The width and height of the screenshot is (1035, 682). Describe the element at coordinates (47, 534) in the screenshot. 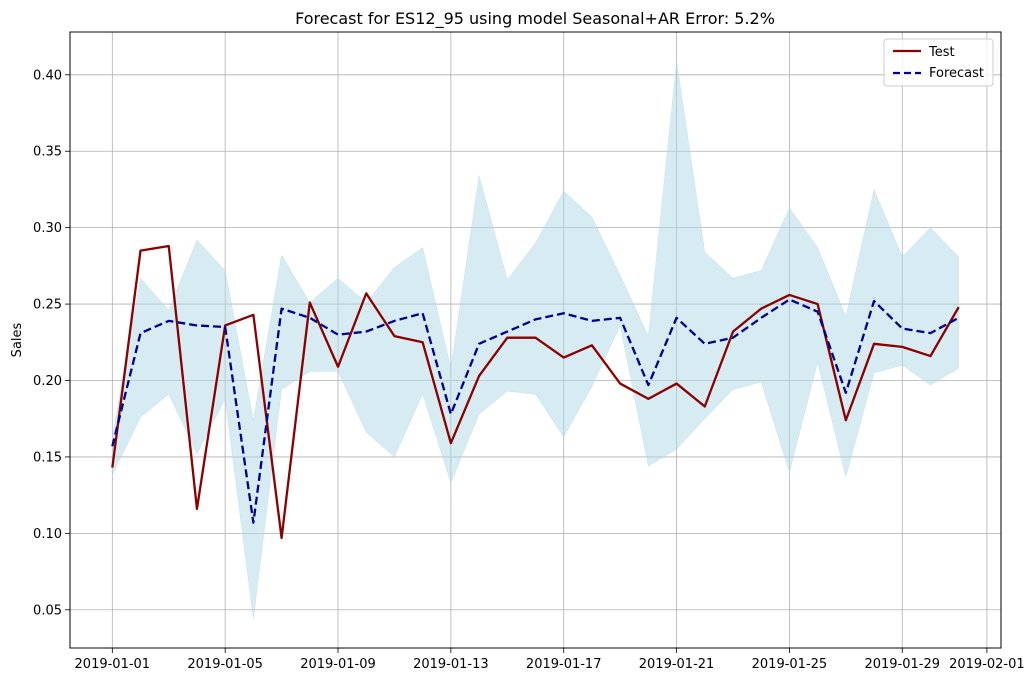

I see `y-tick-label: 0.10` at that location.